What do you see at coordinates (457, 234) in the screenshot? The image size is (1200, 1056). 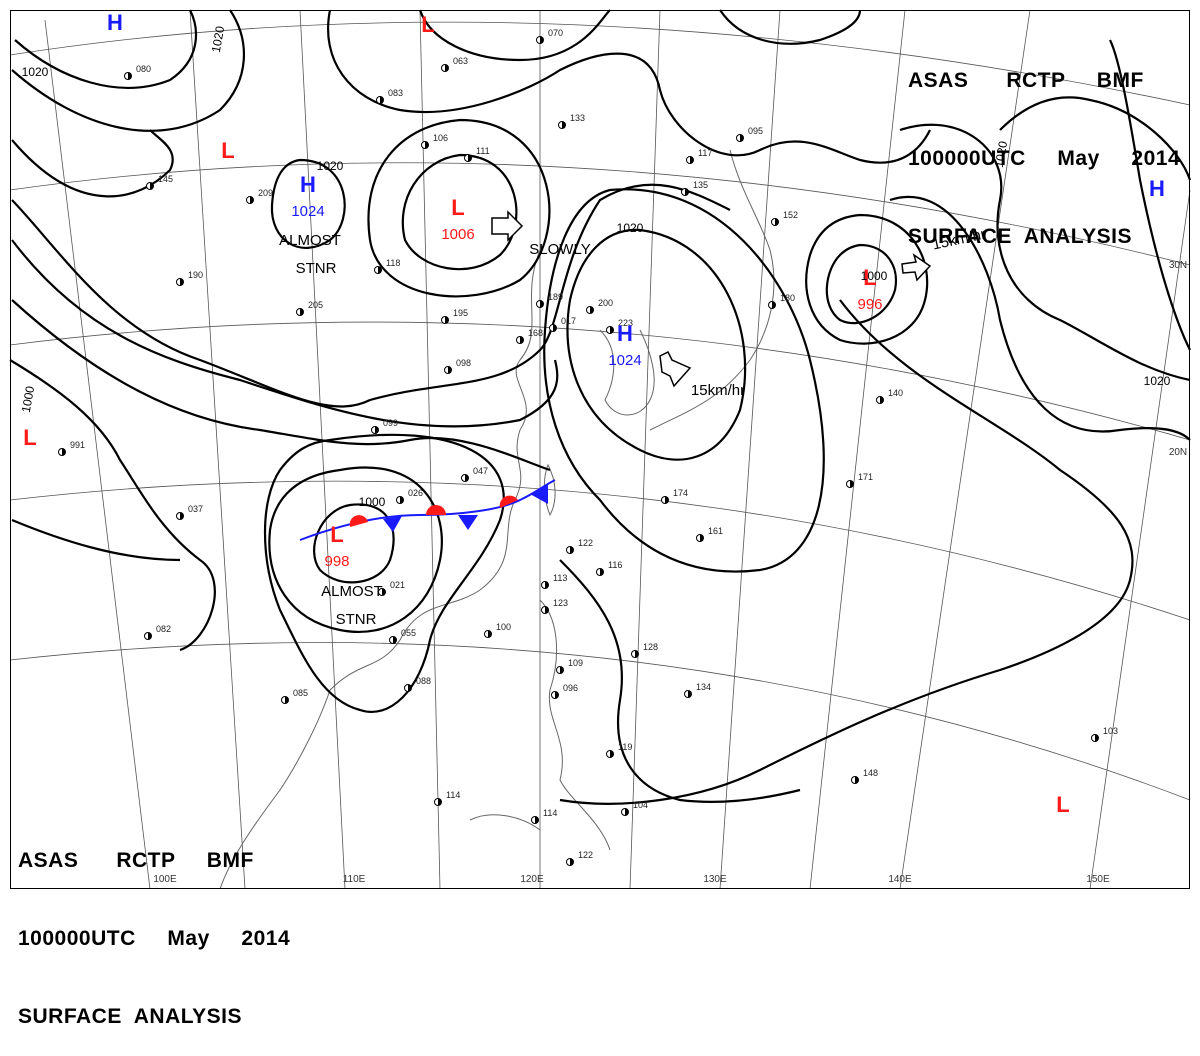 I see `pressure-value: 1006` at bounding box center [457, 234].